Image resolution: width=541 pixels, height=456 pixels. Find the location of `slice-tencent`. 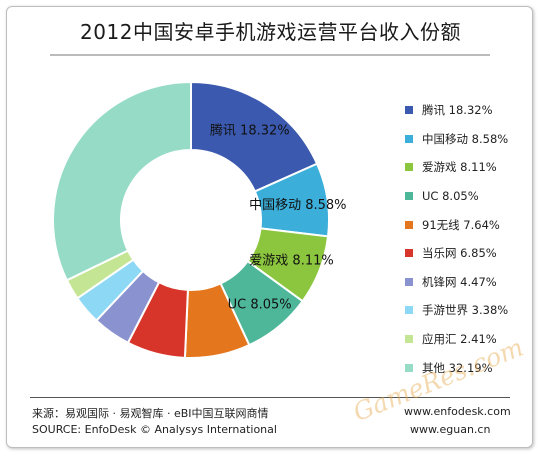

slice-tencent is located at coordinates (254, 136).